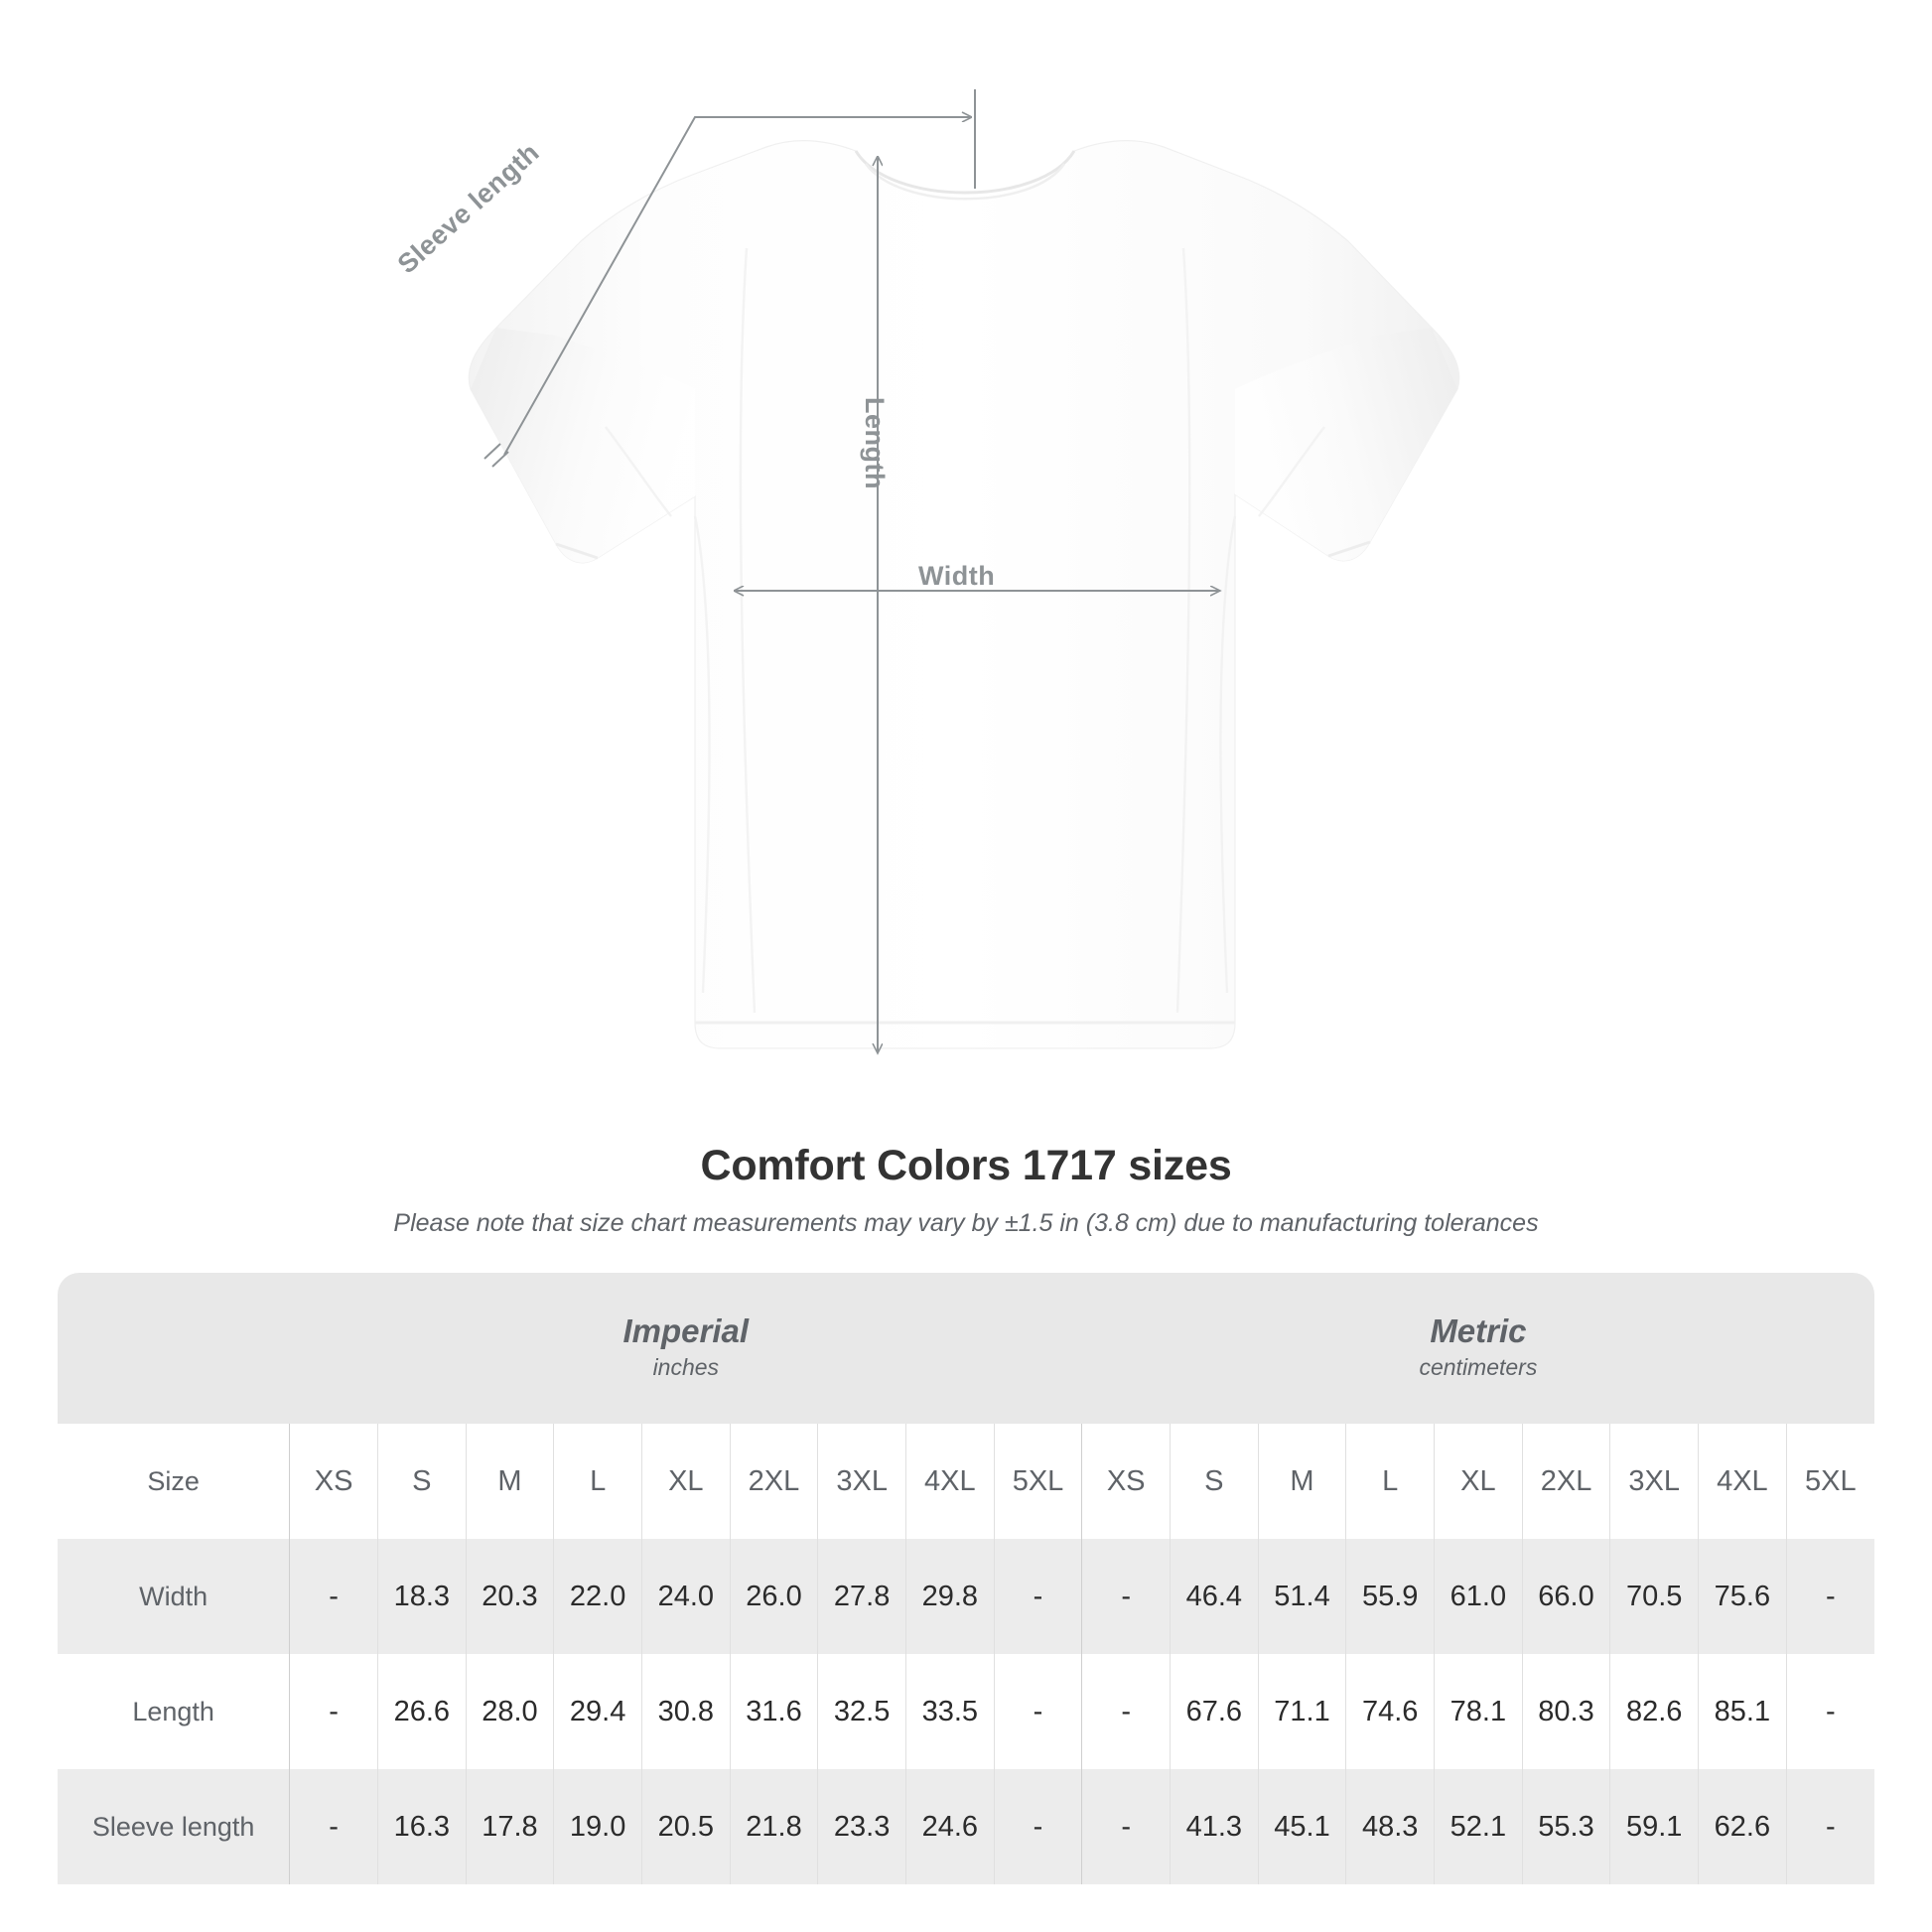  What do you see at coordinates (334, 1711) in the screenshot?
I see `cell-length-imperial-xs: -` at bounding box center [334, 1711].